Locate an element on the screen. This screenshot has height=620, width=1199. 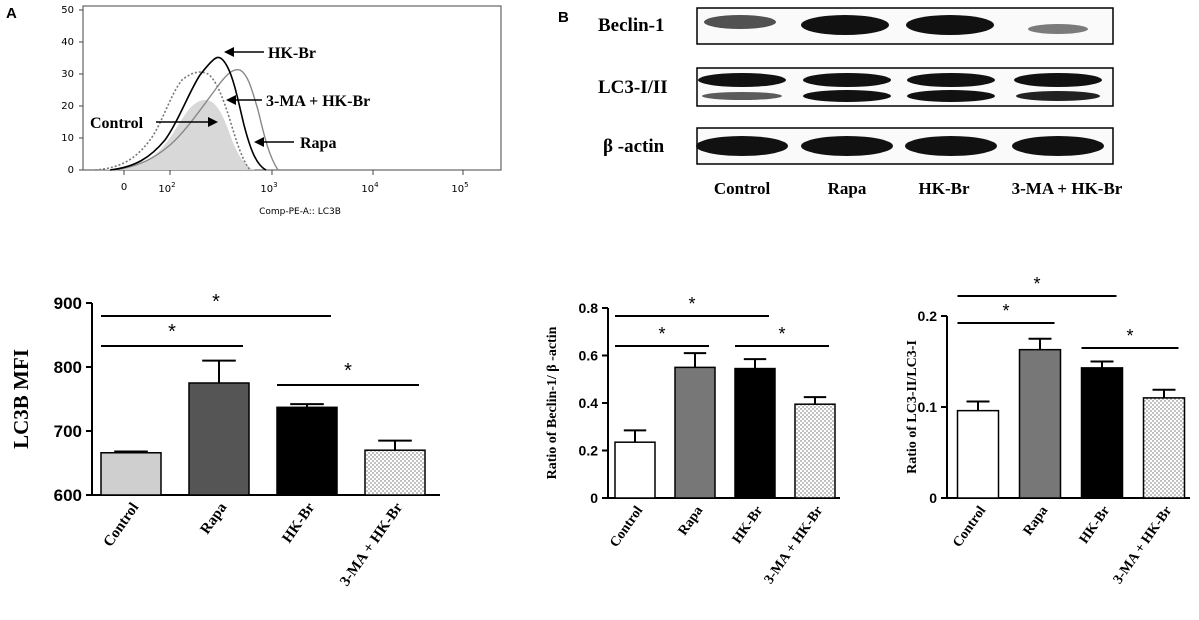
histogram-control is located at coordinates (177, 135).